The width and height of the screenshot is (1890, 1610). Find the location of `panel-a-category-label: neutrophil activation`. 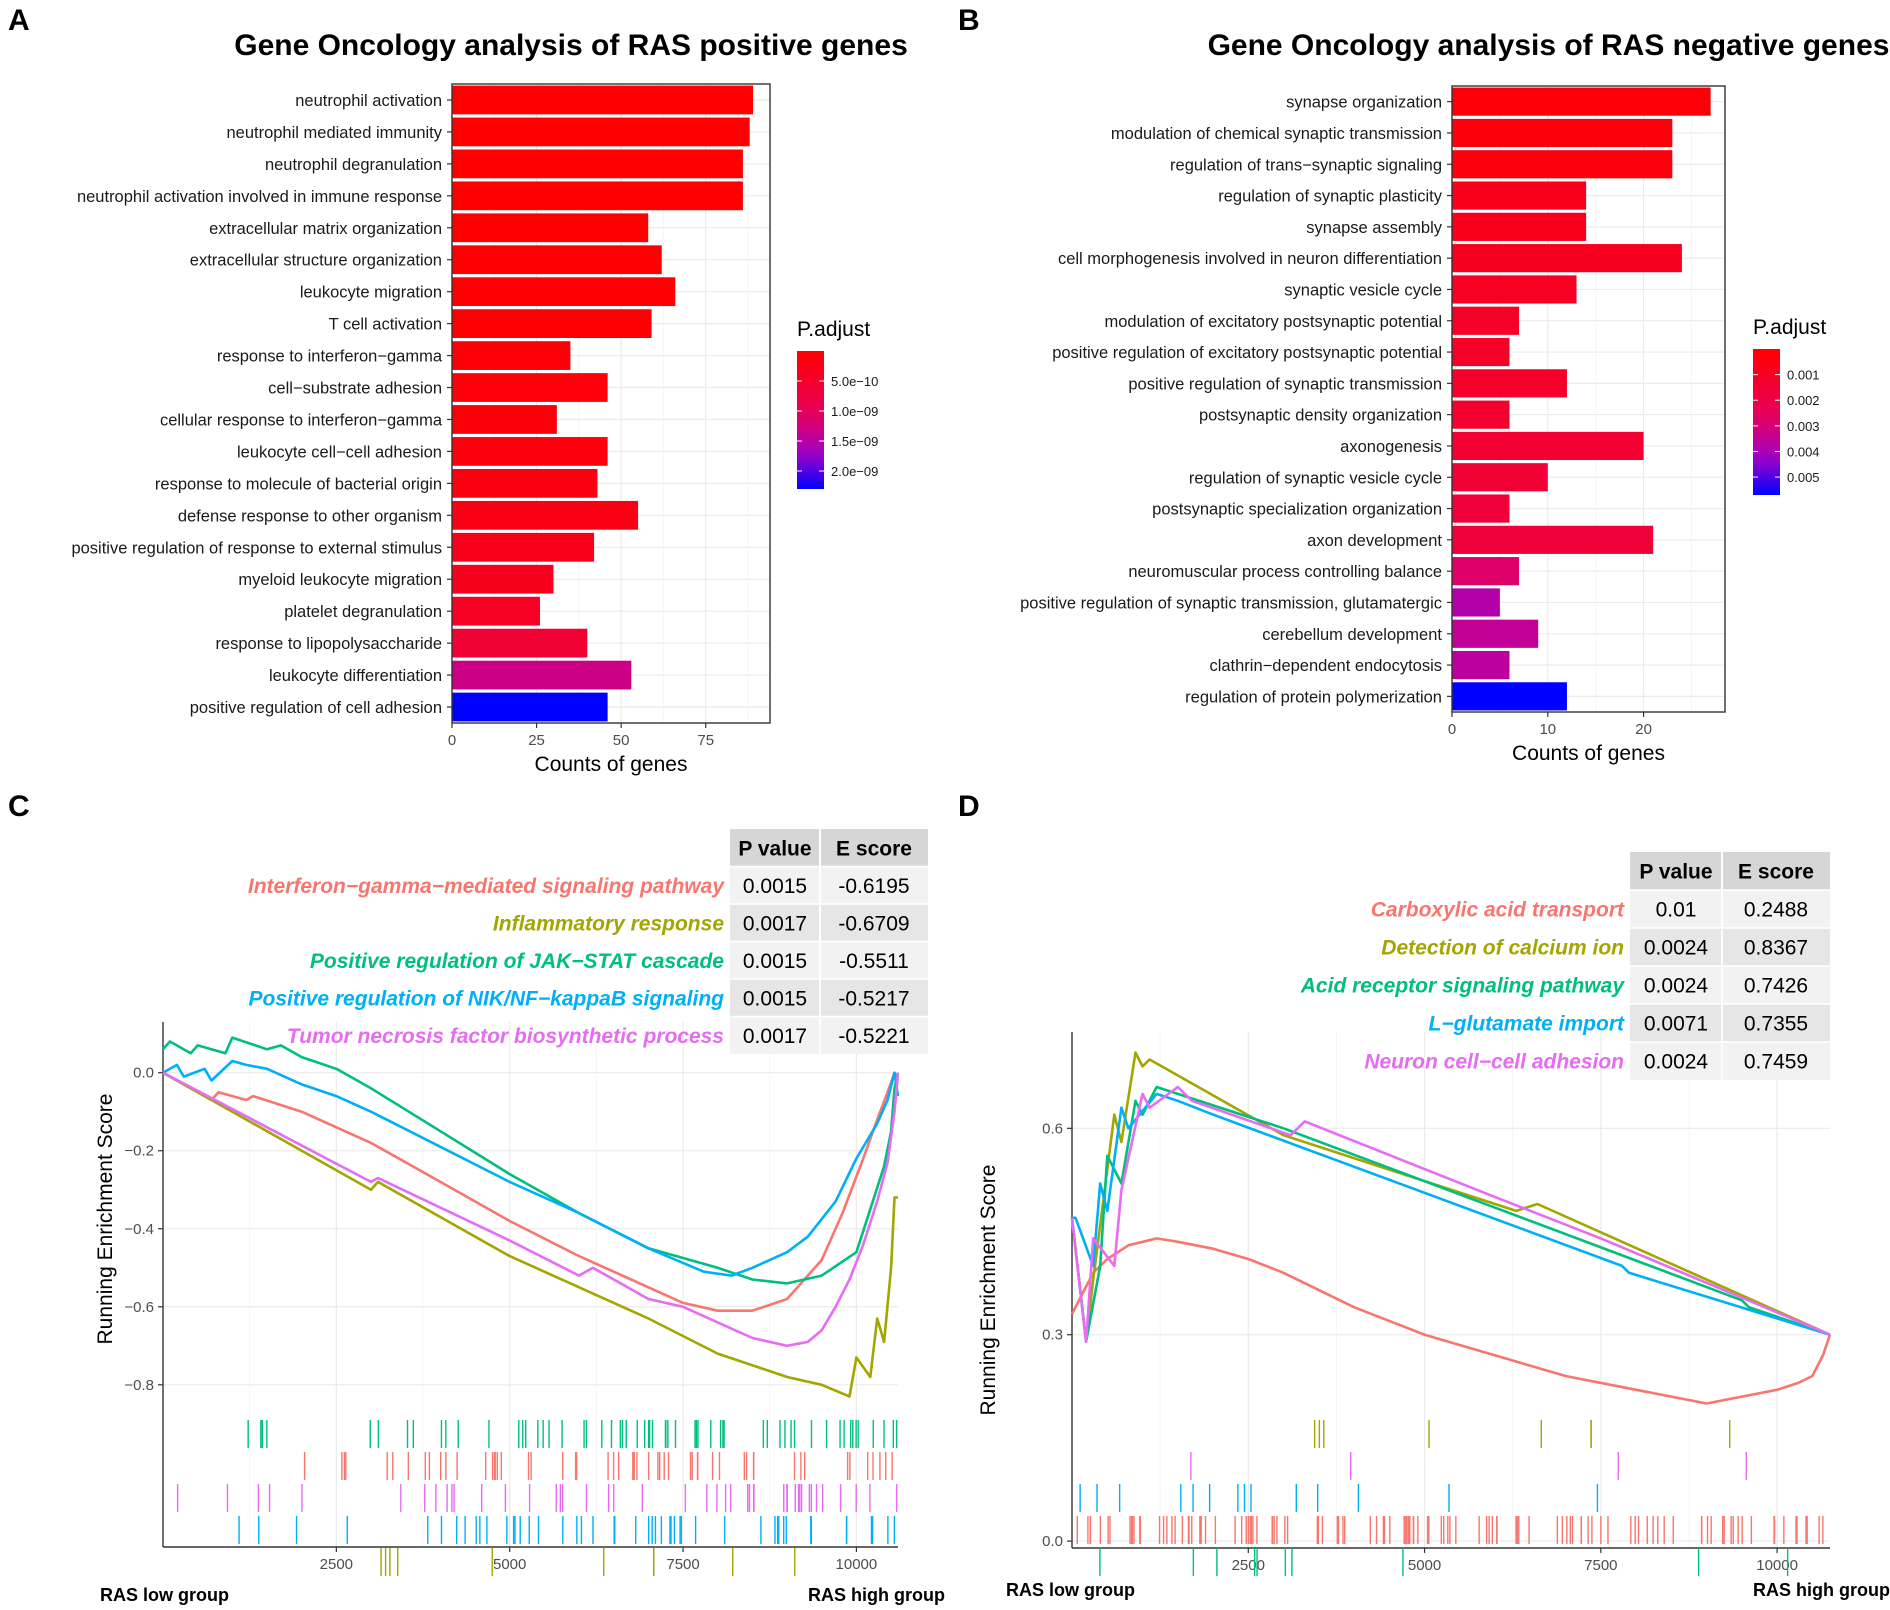

panel-a-category-label: neutrophil activation is located at coordinates (368, 101).